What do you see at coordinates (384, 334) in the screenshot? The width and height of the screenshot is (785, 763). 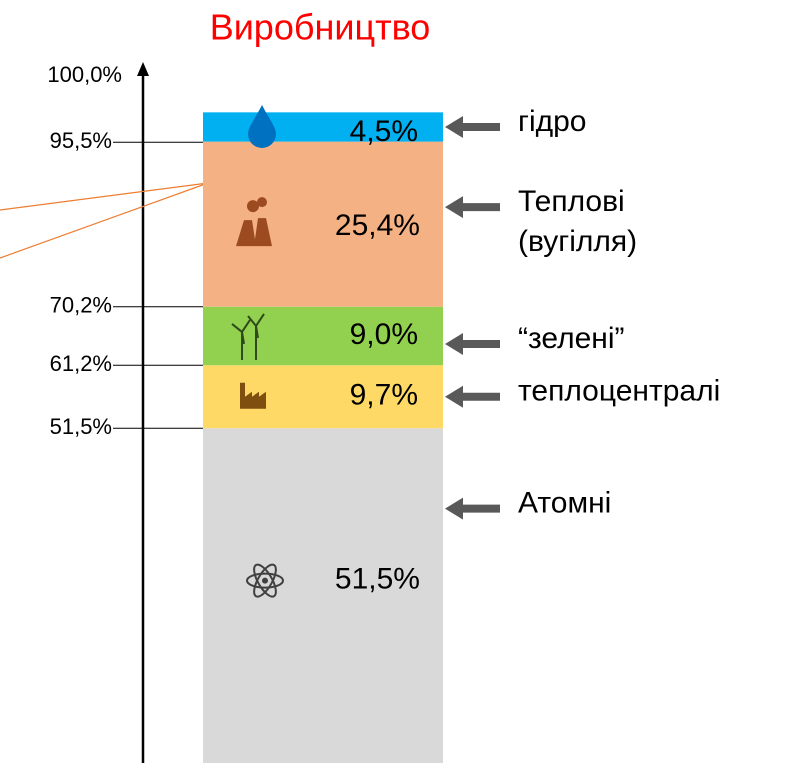 I see `value-label: 9,0%` at bounding box center [384, 334].